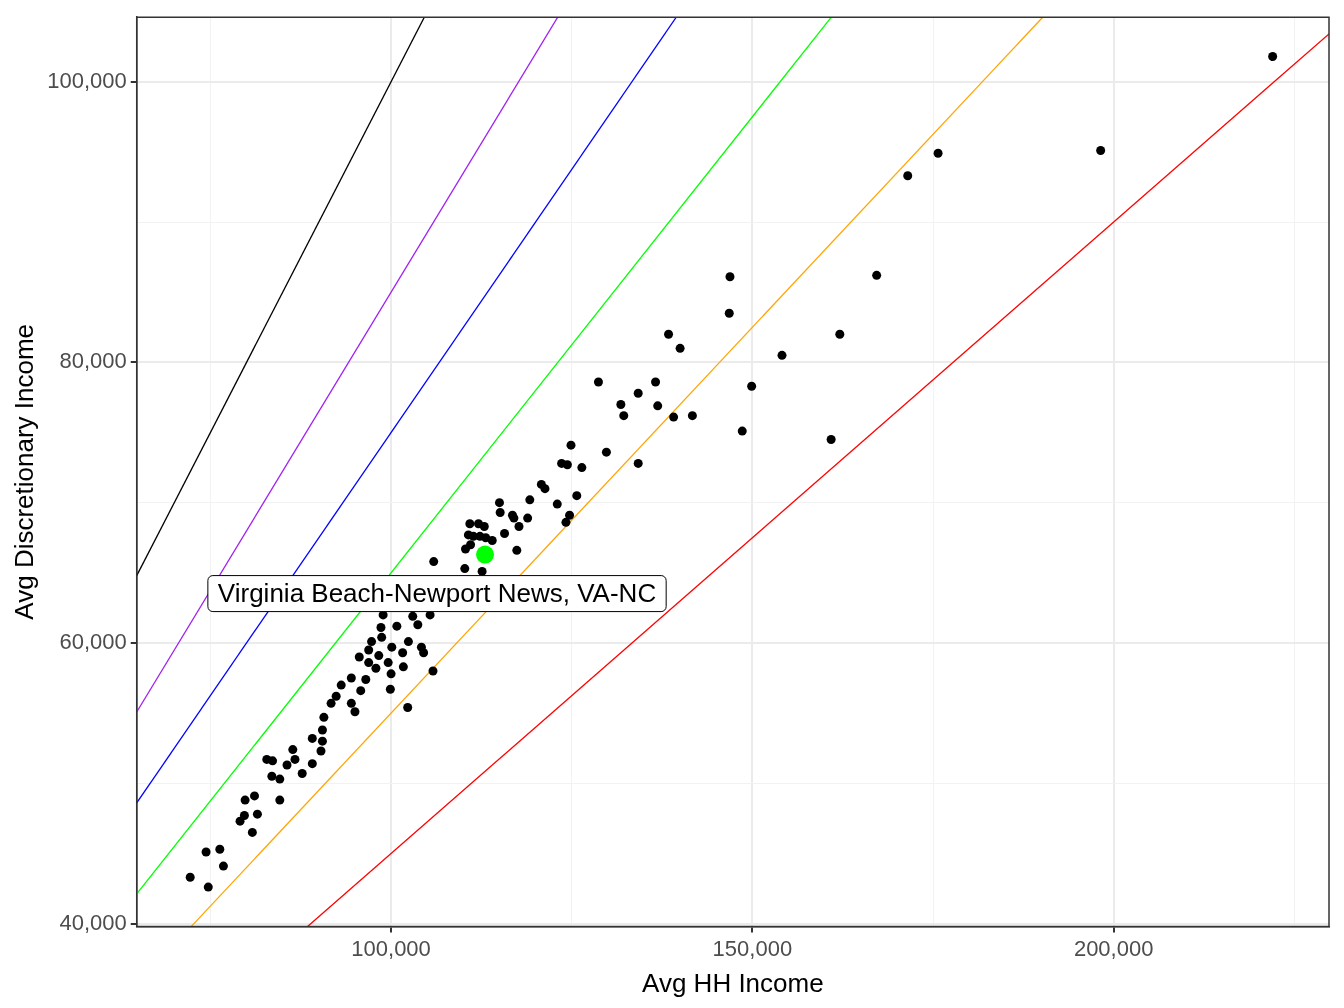 This screenshot has width=1344, height=1008. Describe the element at coordinates (93, 922) in the screenshot. I see `y-tick-label: 40,000` at that location.